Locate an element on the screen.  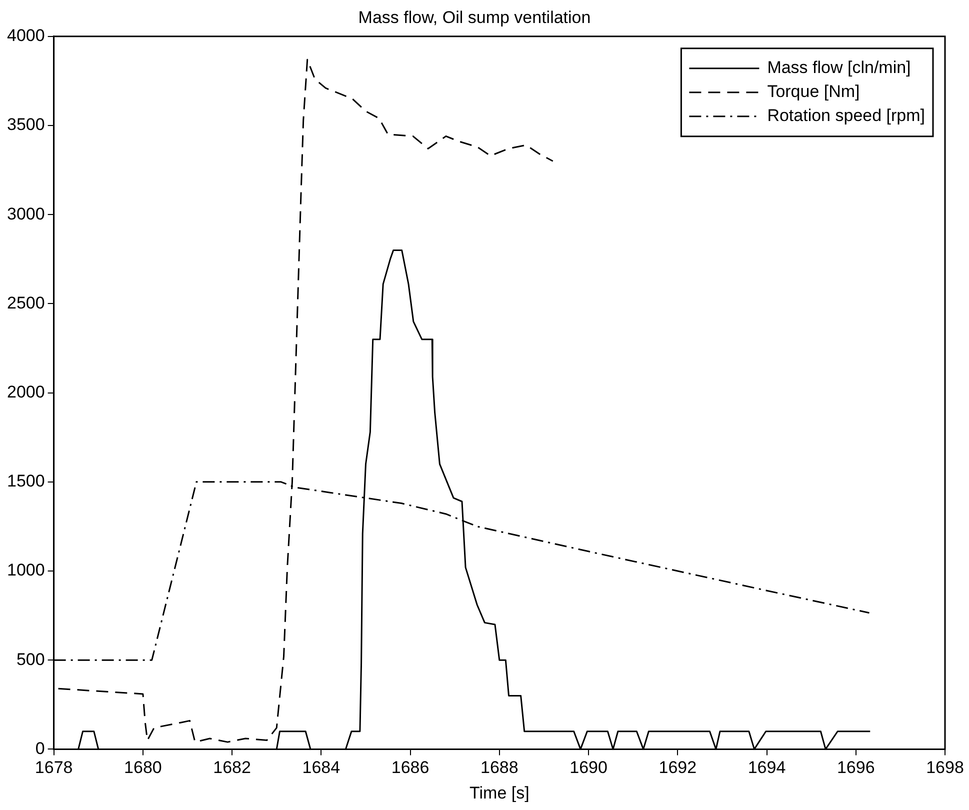
legend-label: Rotation speed [rpm] is located at coordinates (846, 116).